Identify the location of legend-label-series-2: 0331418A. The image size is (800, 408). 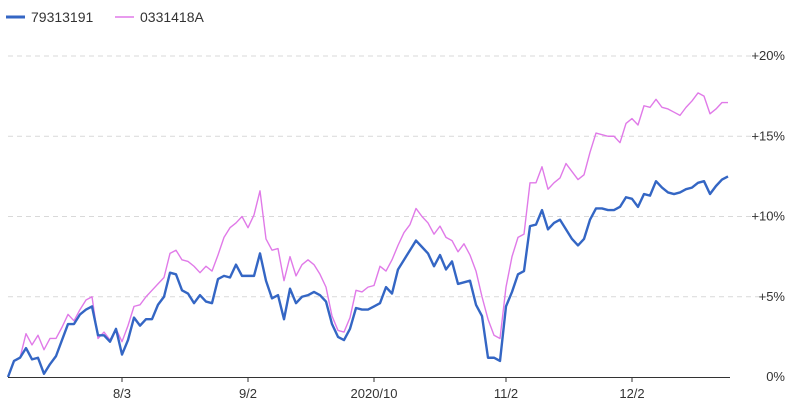
(172, 17).